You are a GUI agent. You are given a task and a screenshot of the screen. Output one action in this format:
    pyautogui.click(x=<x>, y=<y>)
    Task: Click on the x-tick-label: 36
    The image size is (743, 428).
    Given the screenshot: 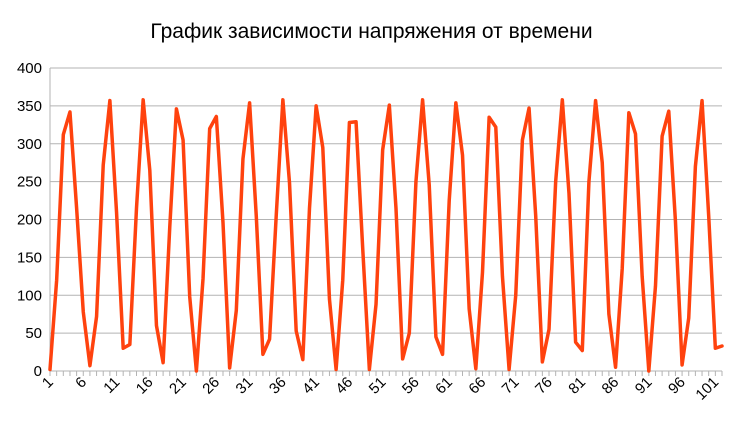 What is the action you would take?
    pyautogui.click(x=278, y=386)
    